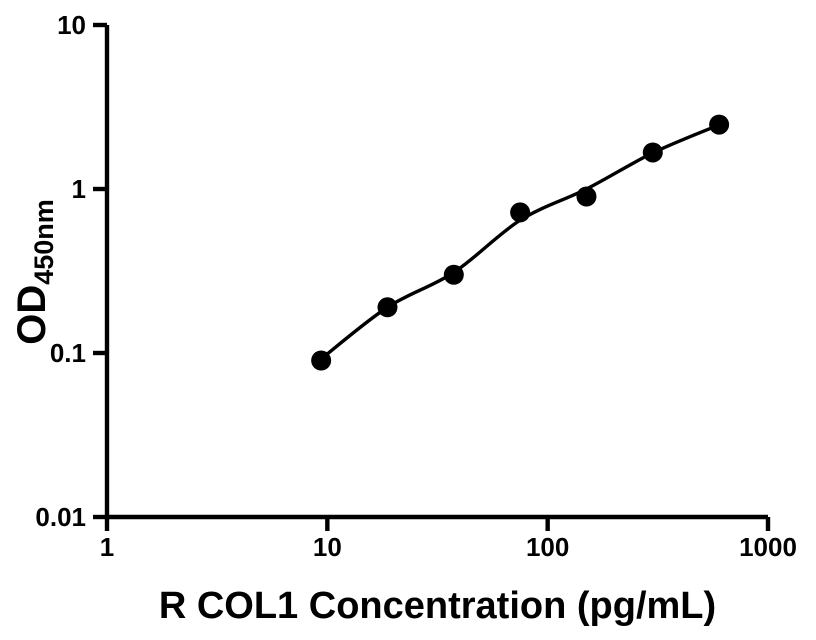 The width and height of the screenshot is (816, 640). I want to click on y-tick-label: 10, so click(71, 25).